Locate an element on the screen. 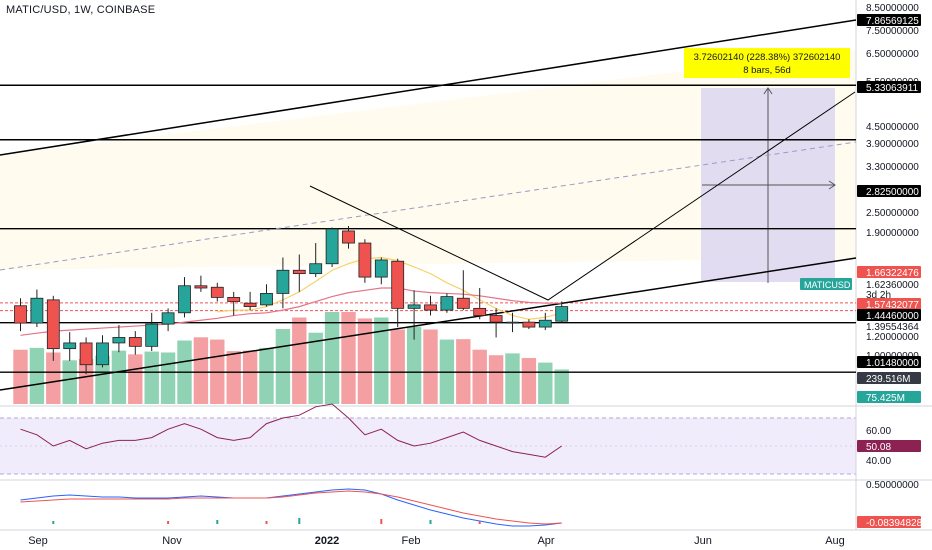 Image resolution: width=932 pixels, height=550 pixels. price-tag-label: 1.44460000 is located at coordinates (892, 316).